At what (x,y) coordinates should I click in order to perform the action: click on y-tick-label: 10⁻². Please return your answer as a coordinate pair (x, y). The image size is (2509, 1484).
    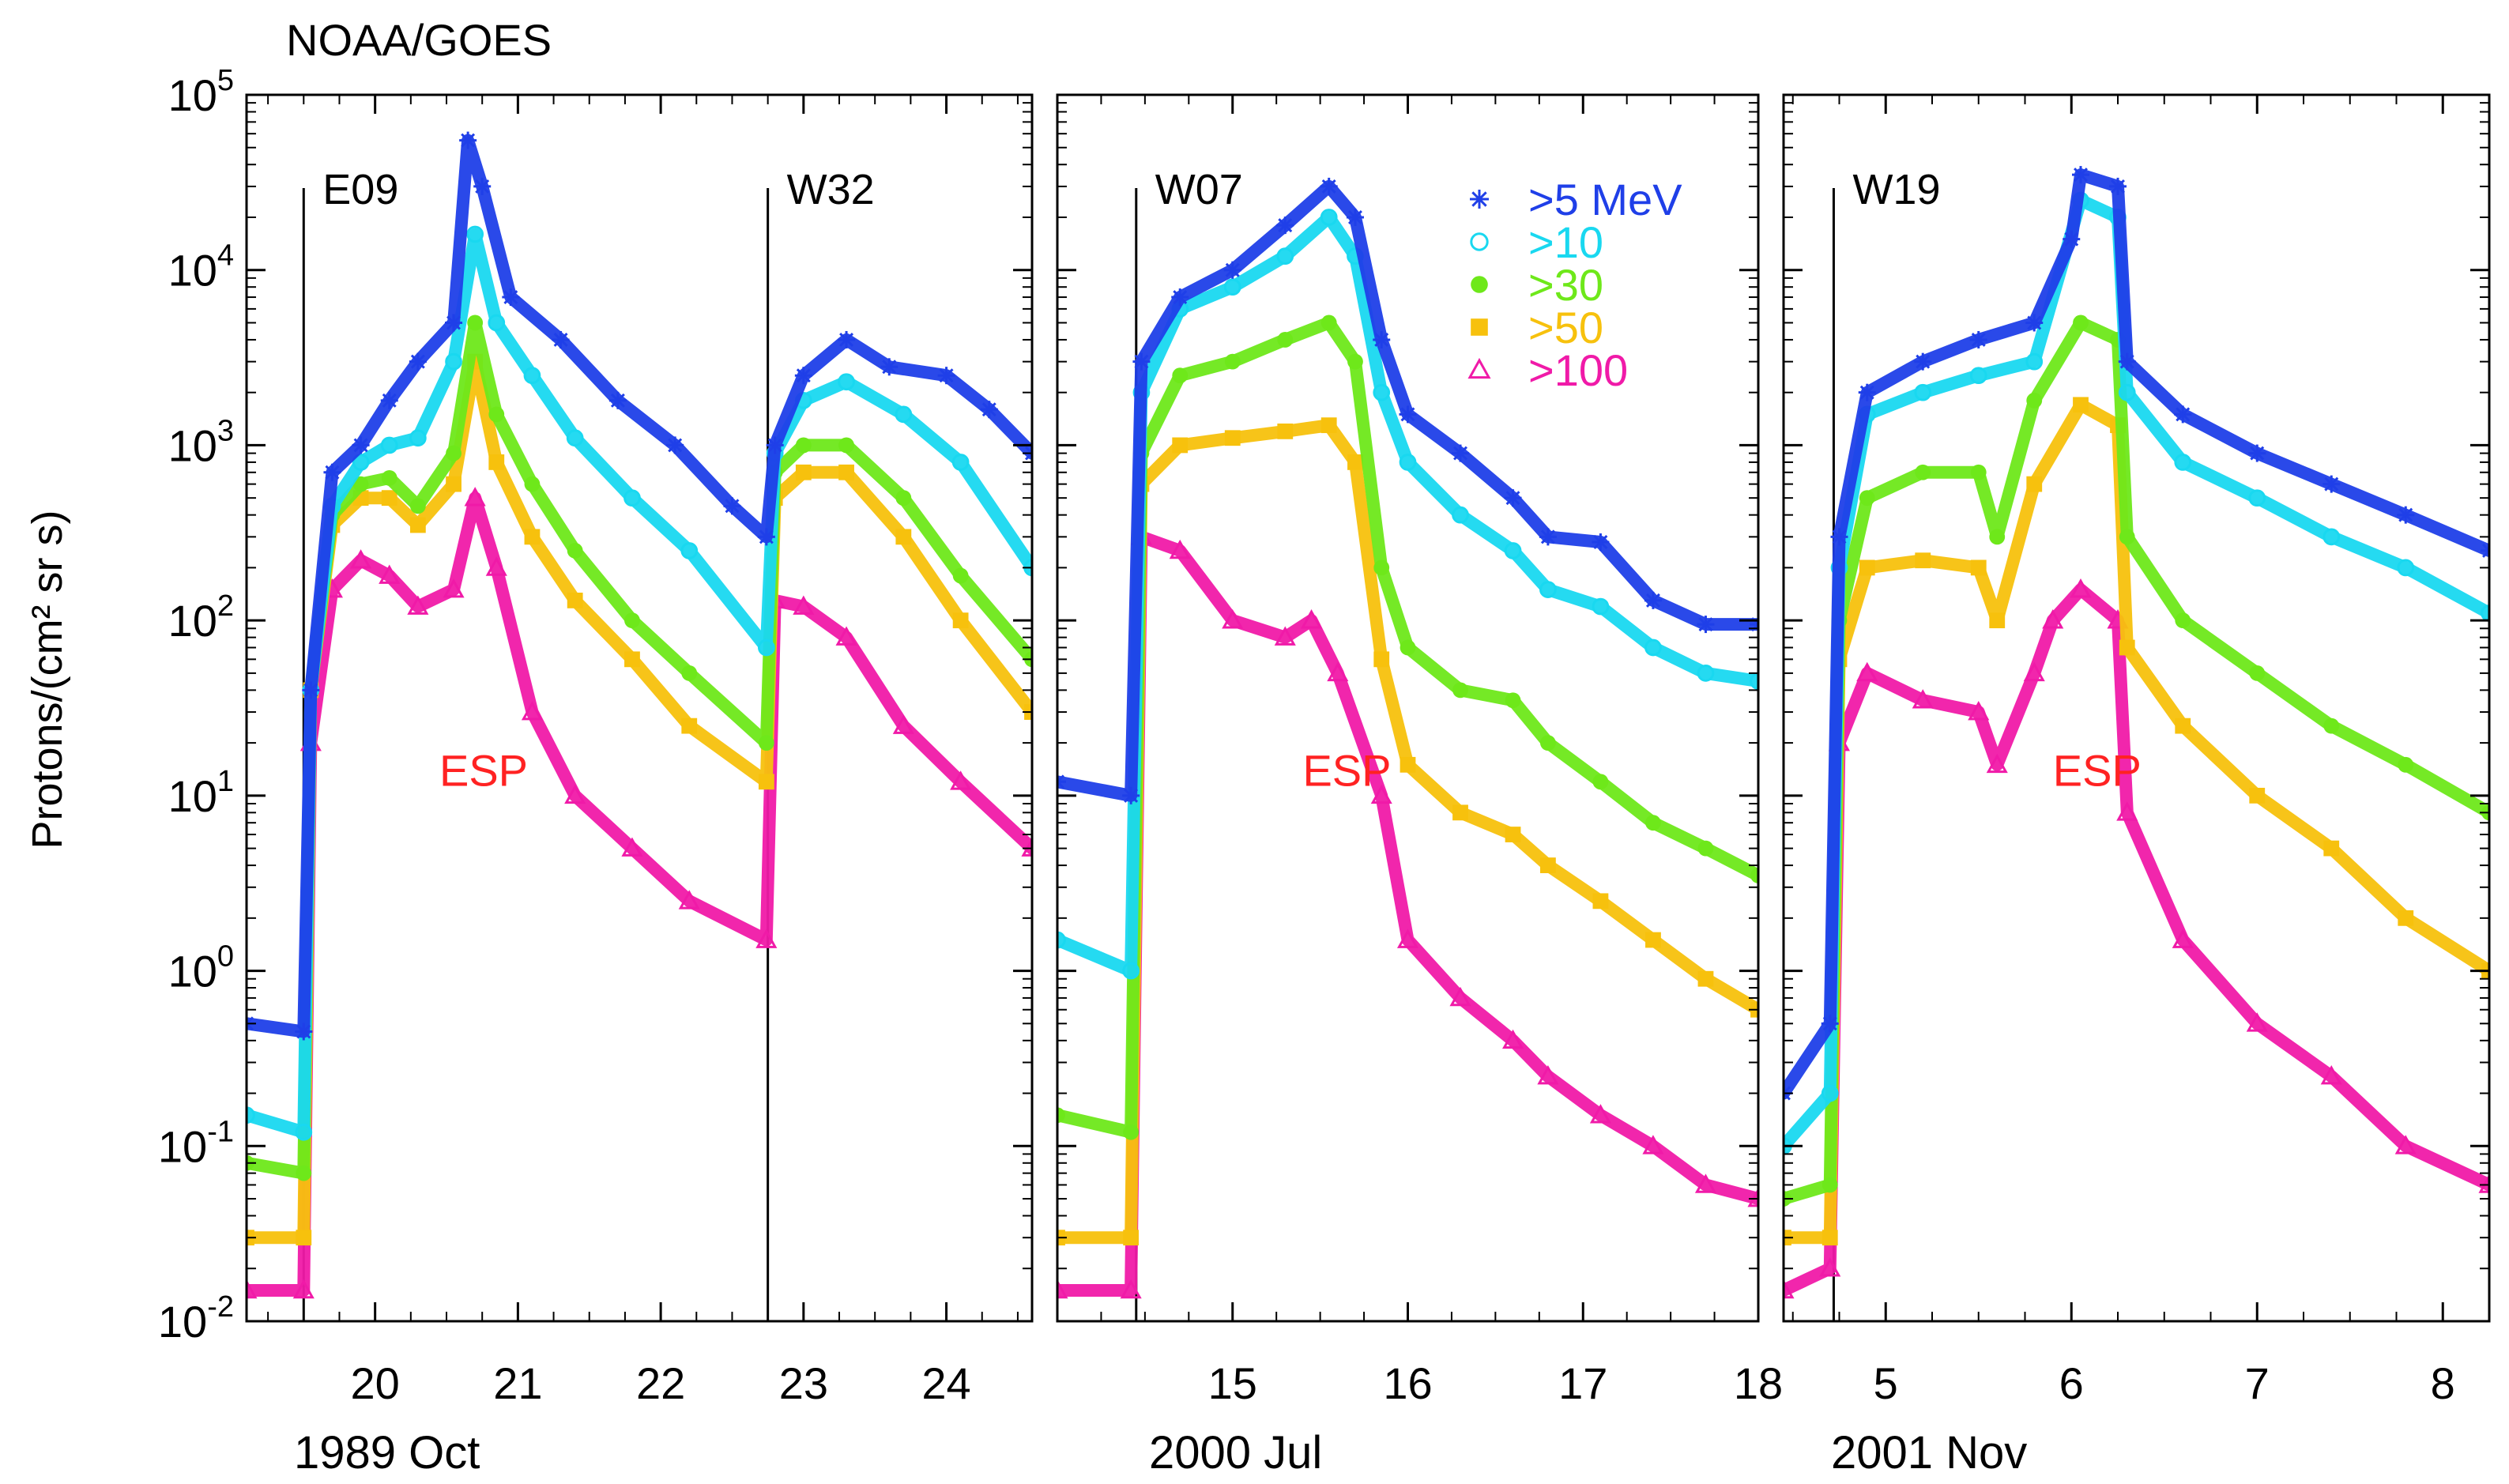
    Looking at the image, I should click on (196, 1318).